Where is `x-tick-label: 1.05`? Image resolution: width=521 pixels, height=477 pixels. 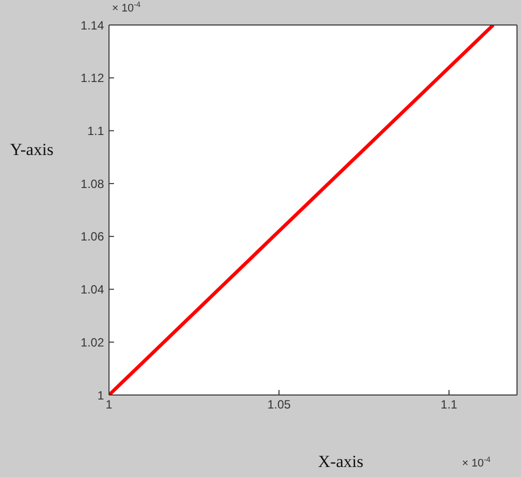 x-tick-label: 1.05 is located at coordinates (279, 405).